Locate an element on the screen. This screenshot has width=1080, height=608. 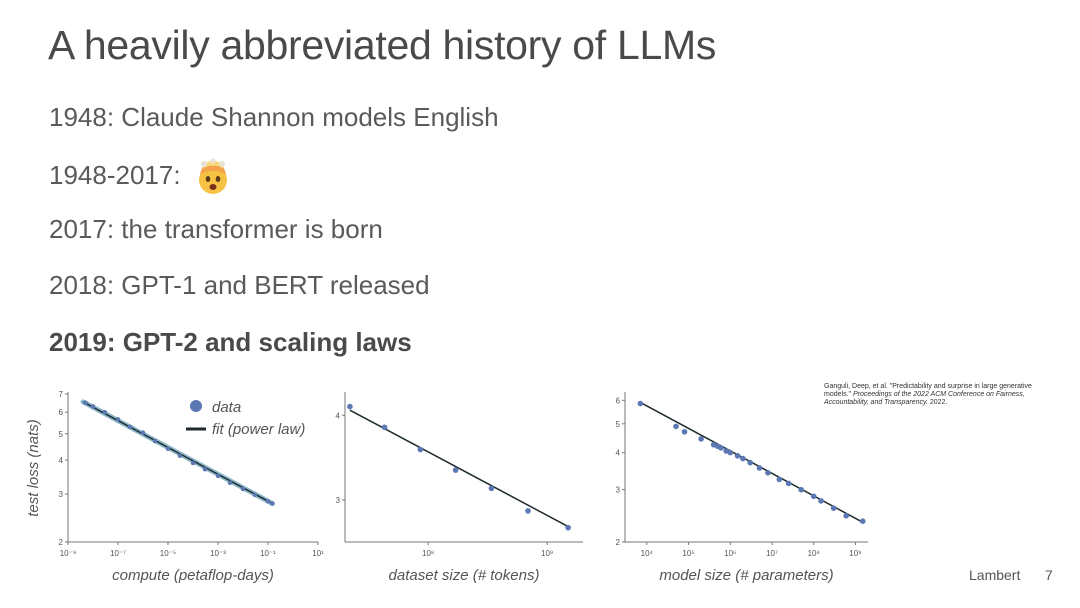
y-axis-label: test loss (nats) is located at coordinates (33, 468).